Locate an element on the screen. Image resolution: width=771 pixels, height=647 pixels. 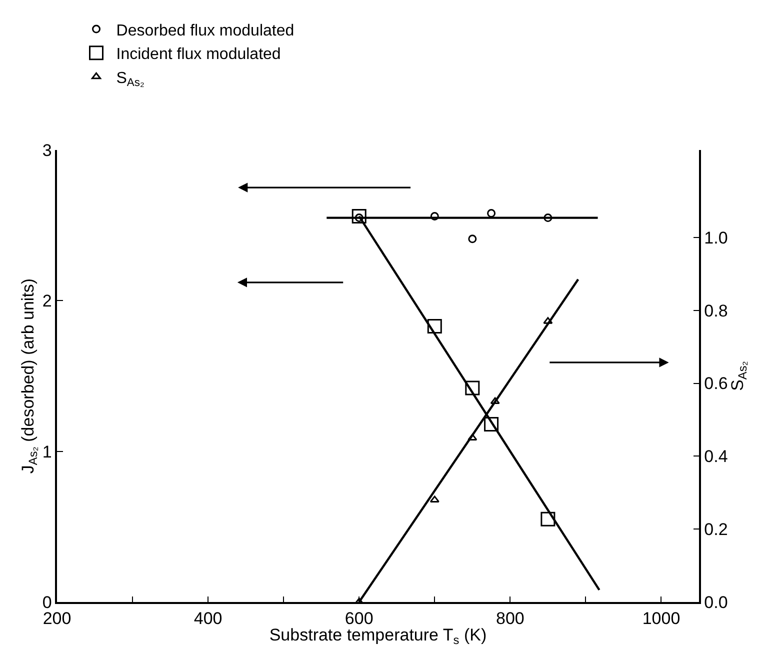
y2-tick-label: 0.4 is located at coordinates (716, 456).